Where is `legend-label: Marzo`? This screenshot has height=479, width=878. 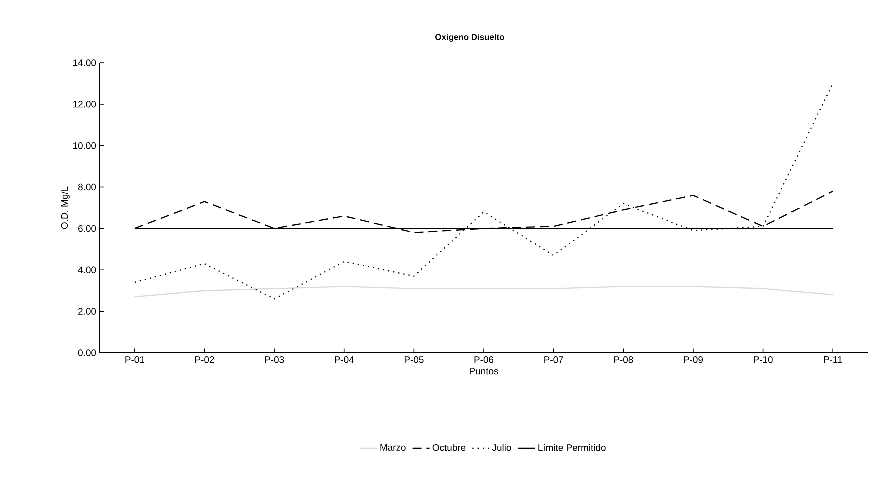
legend-label: Marzo is located at coordinates (393, 448).